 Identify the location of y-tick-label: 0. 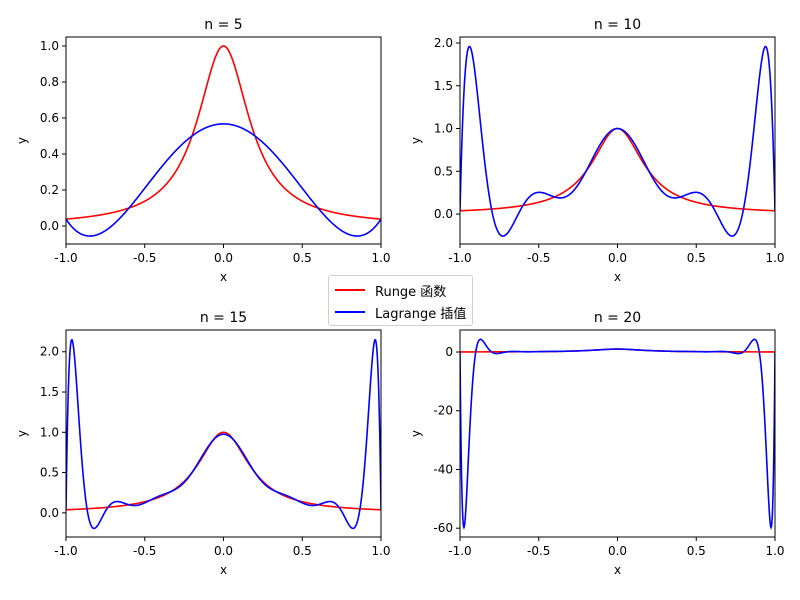
(449, 352).